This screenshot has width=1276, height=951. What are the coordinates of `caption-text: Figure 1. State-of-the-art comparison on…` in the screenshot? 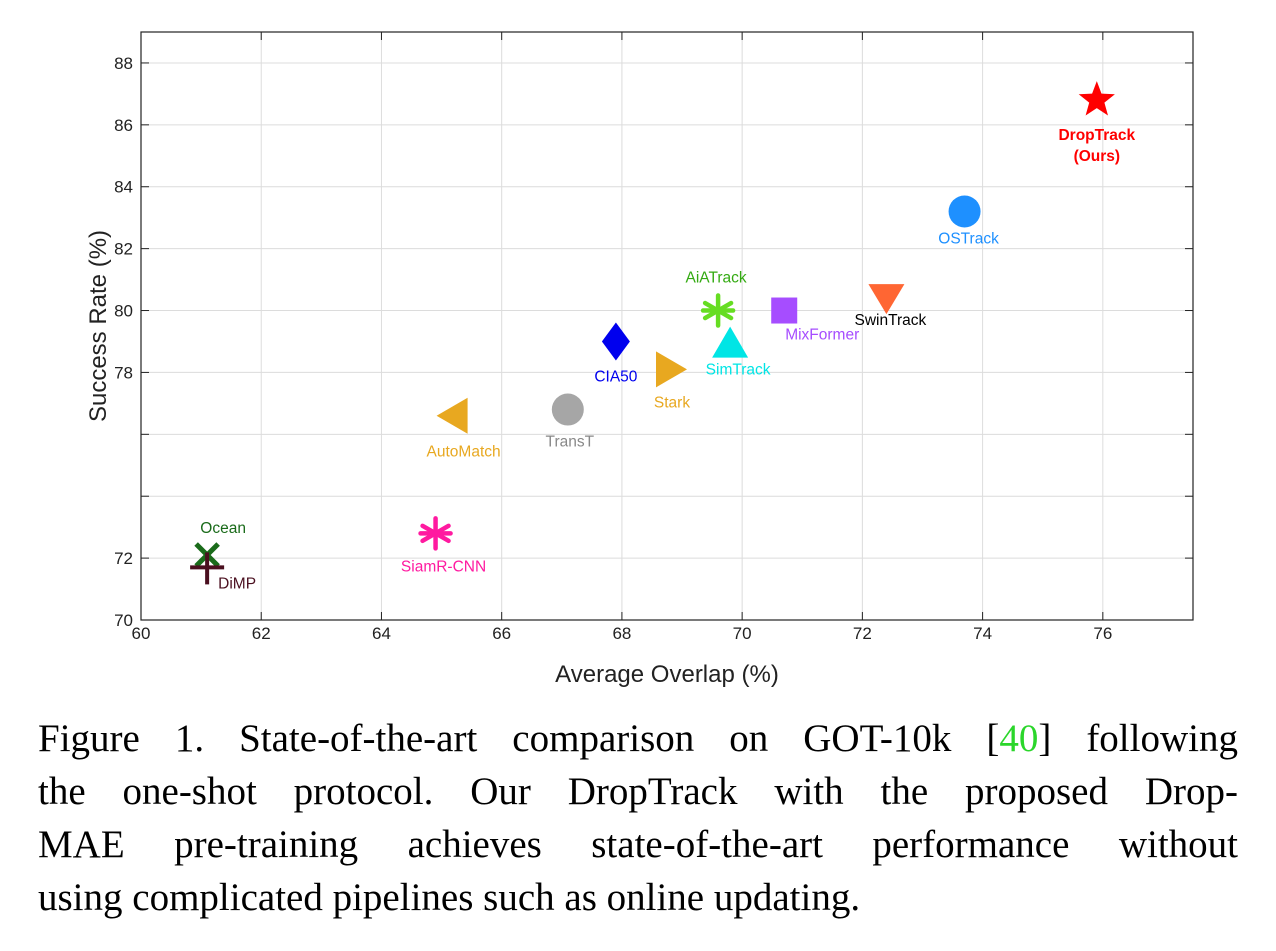 It's located at (519, 738).